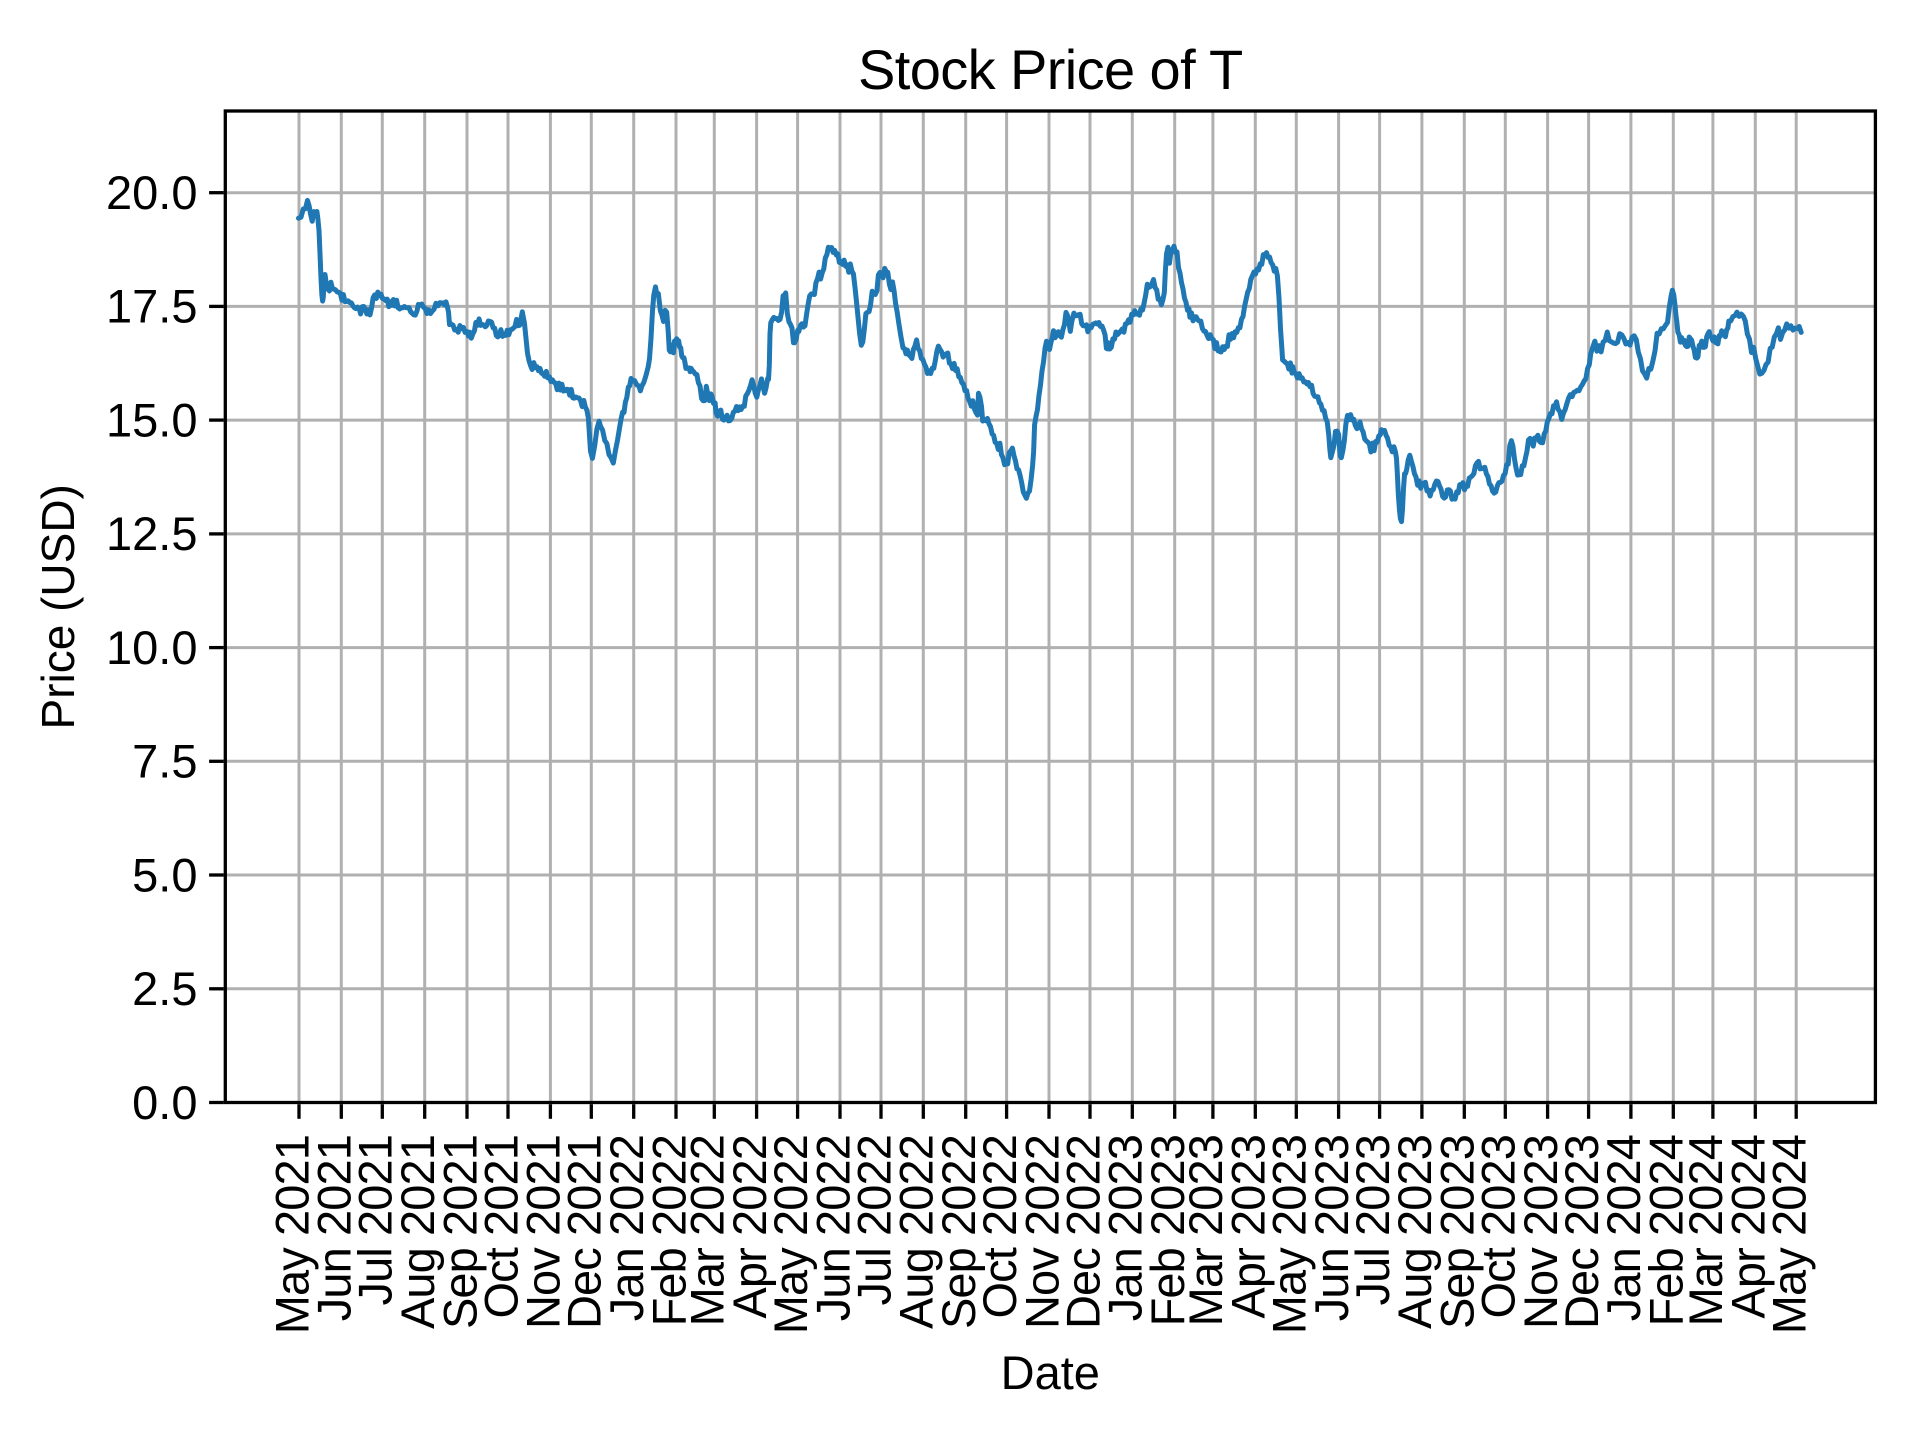 The width and height of the screenshot is (1920, 1440). What do you see at coordinates (1289, 1234) in the screenshot?
I see `svg-text: May 2023` at bounding box center [1289, 1234].